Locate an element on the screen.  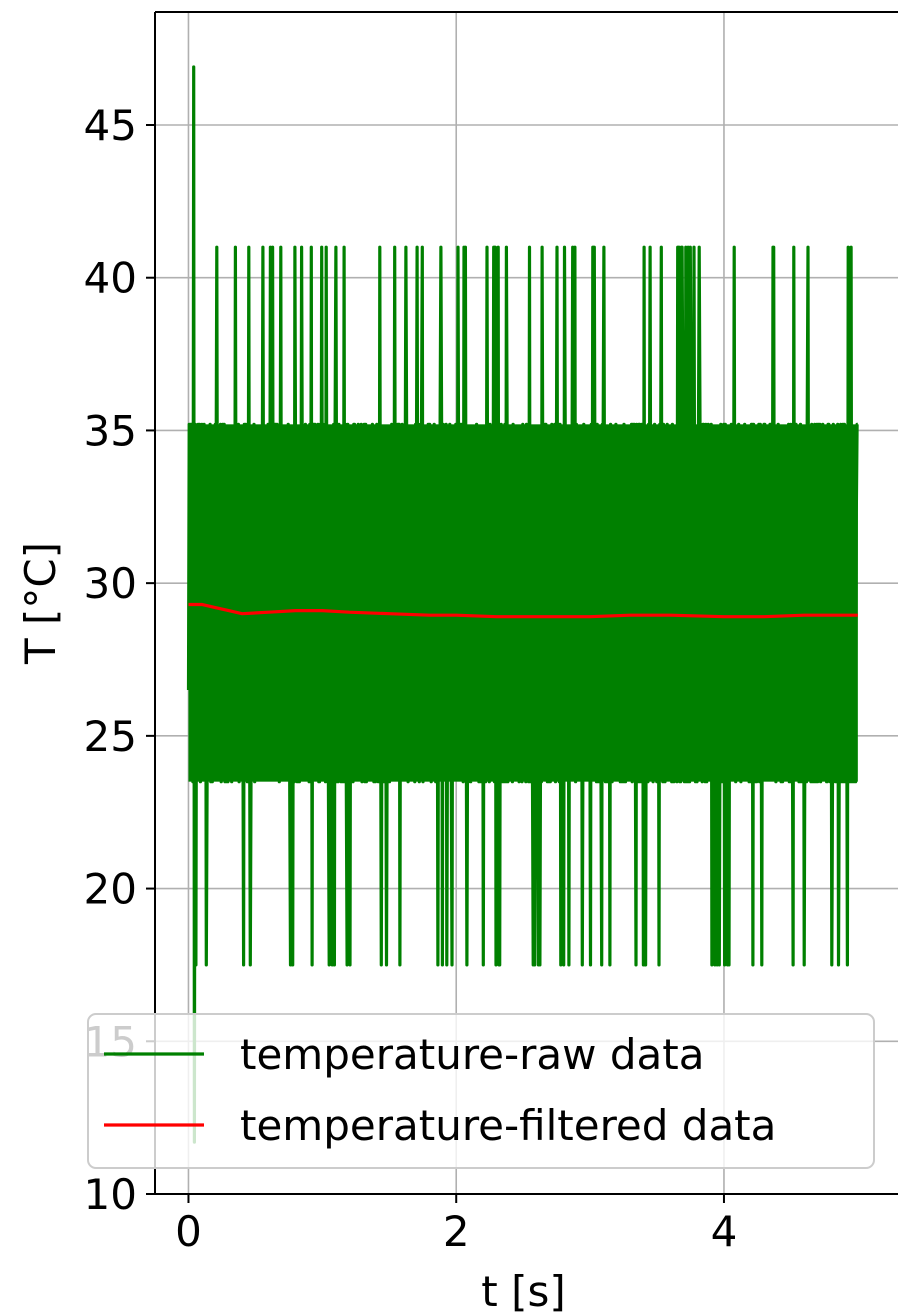
y-tick-label: 10 is located at coordinates (110, 1194).